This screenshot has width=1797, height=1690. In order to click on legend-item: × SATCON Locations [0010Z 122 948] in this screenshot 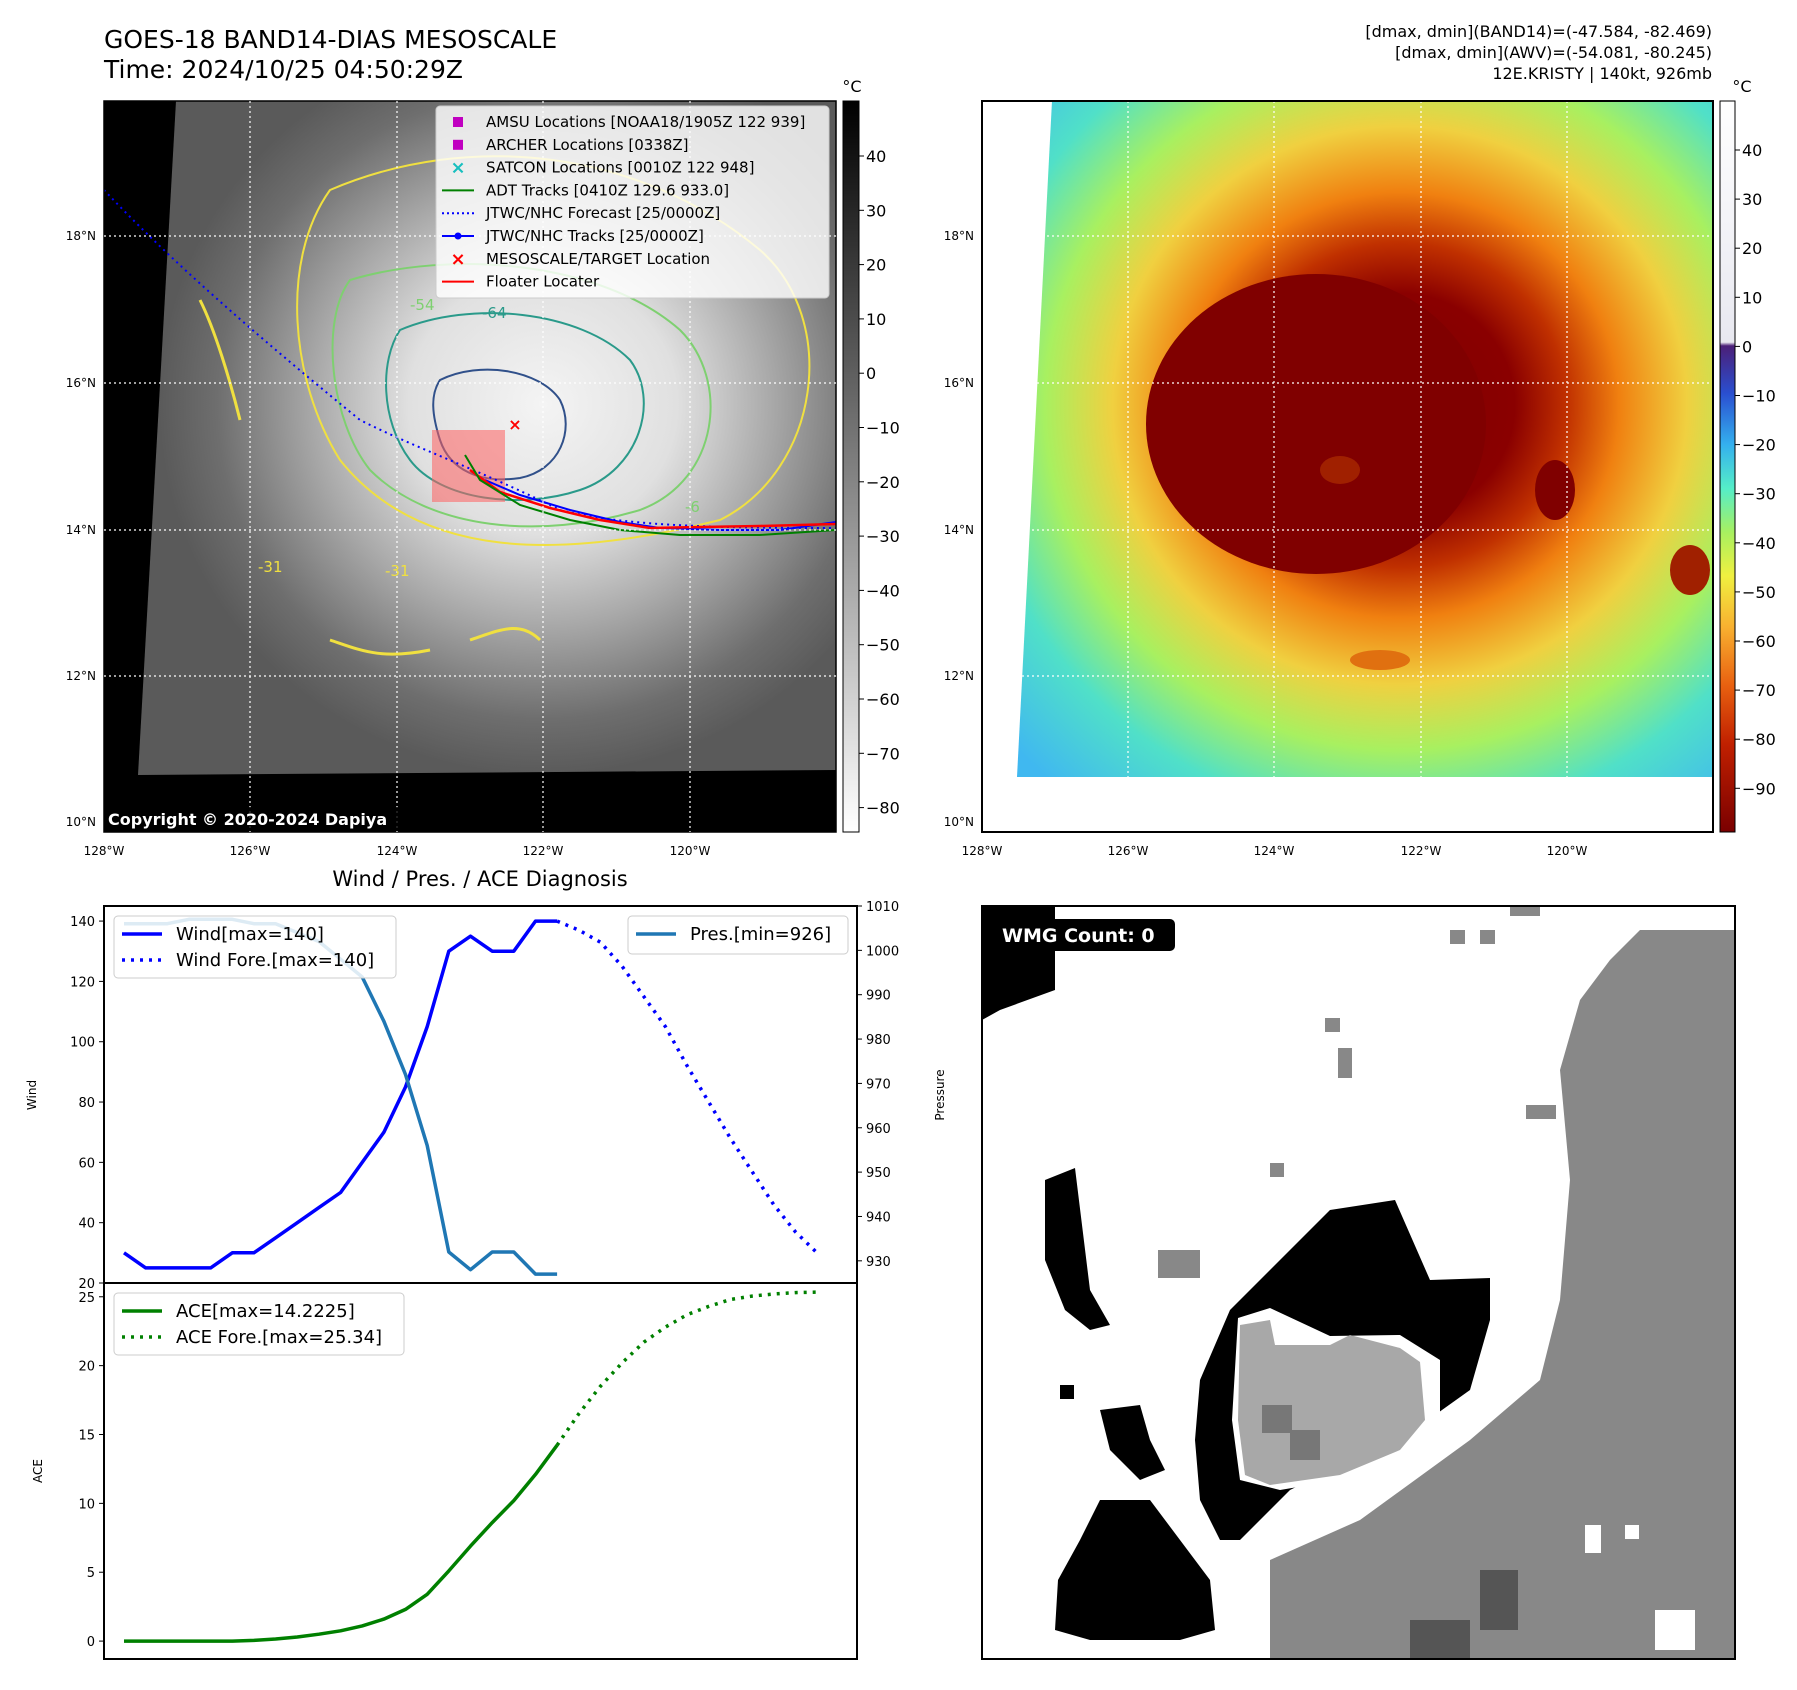, I will do `click(602, 168)`.